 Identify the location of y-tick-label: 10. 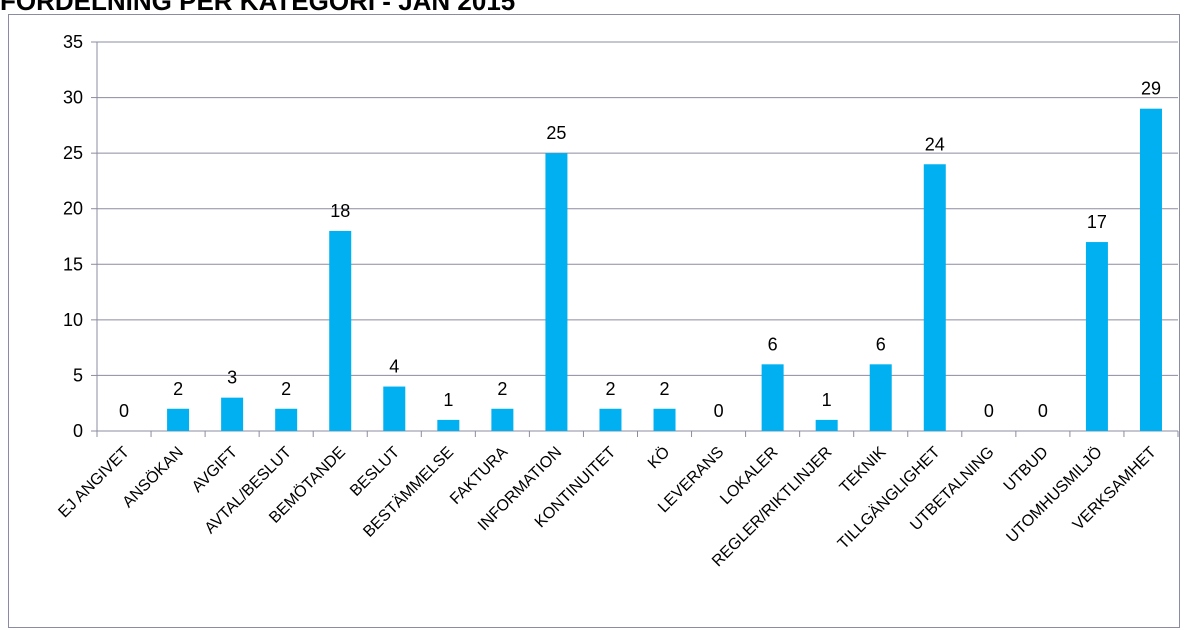
(73, 320).